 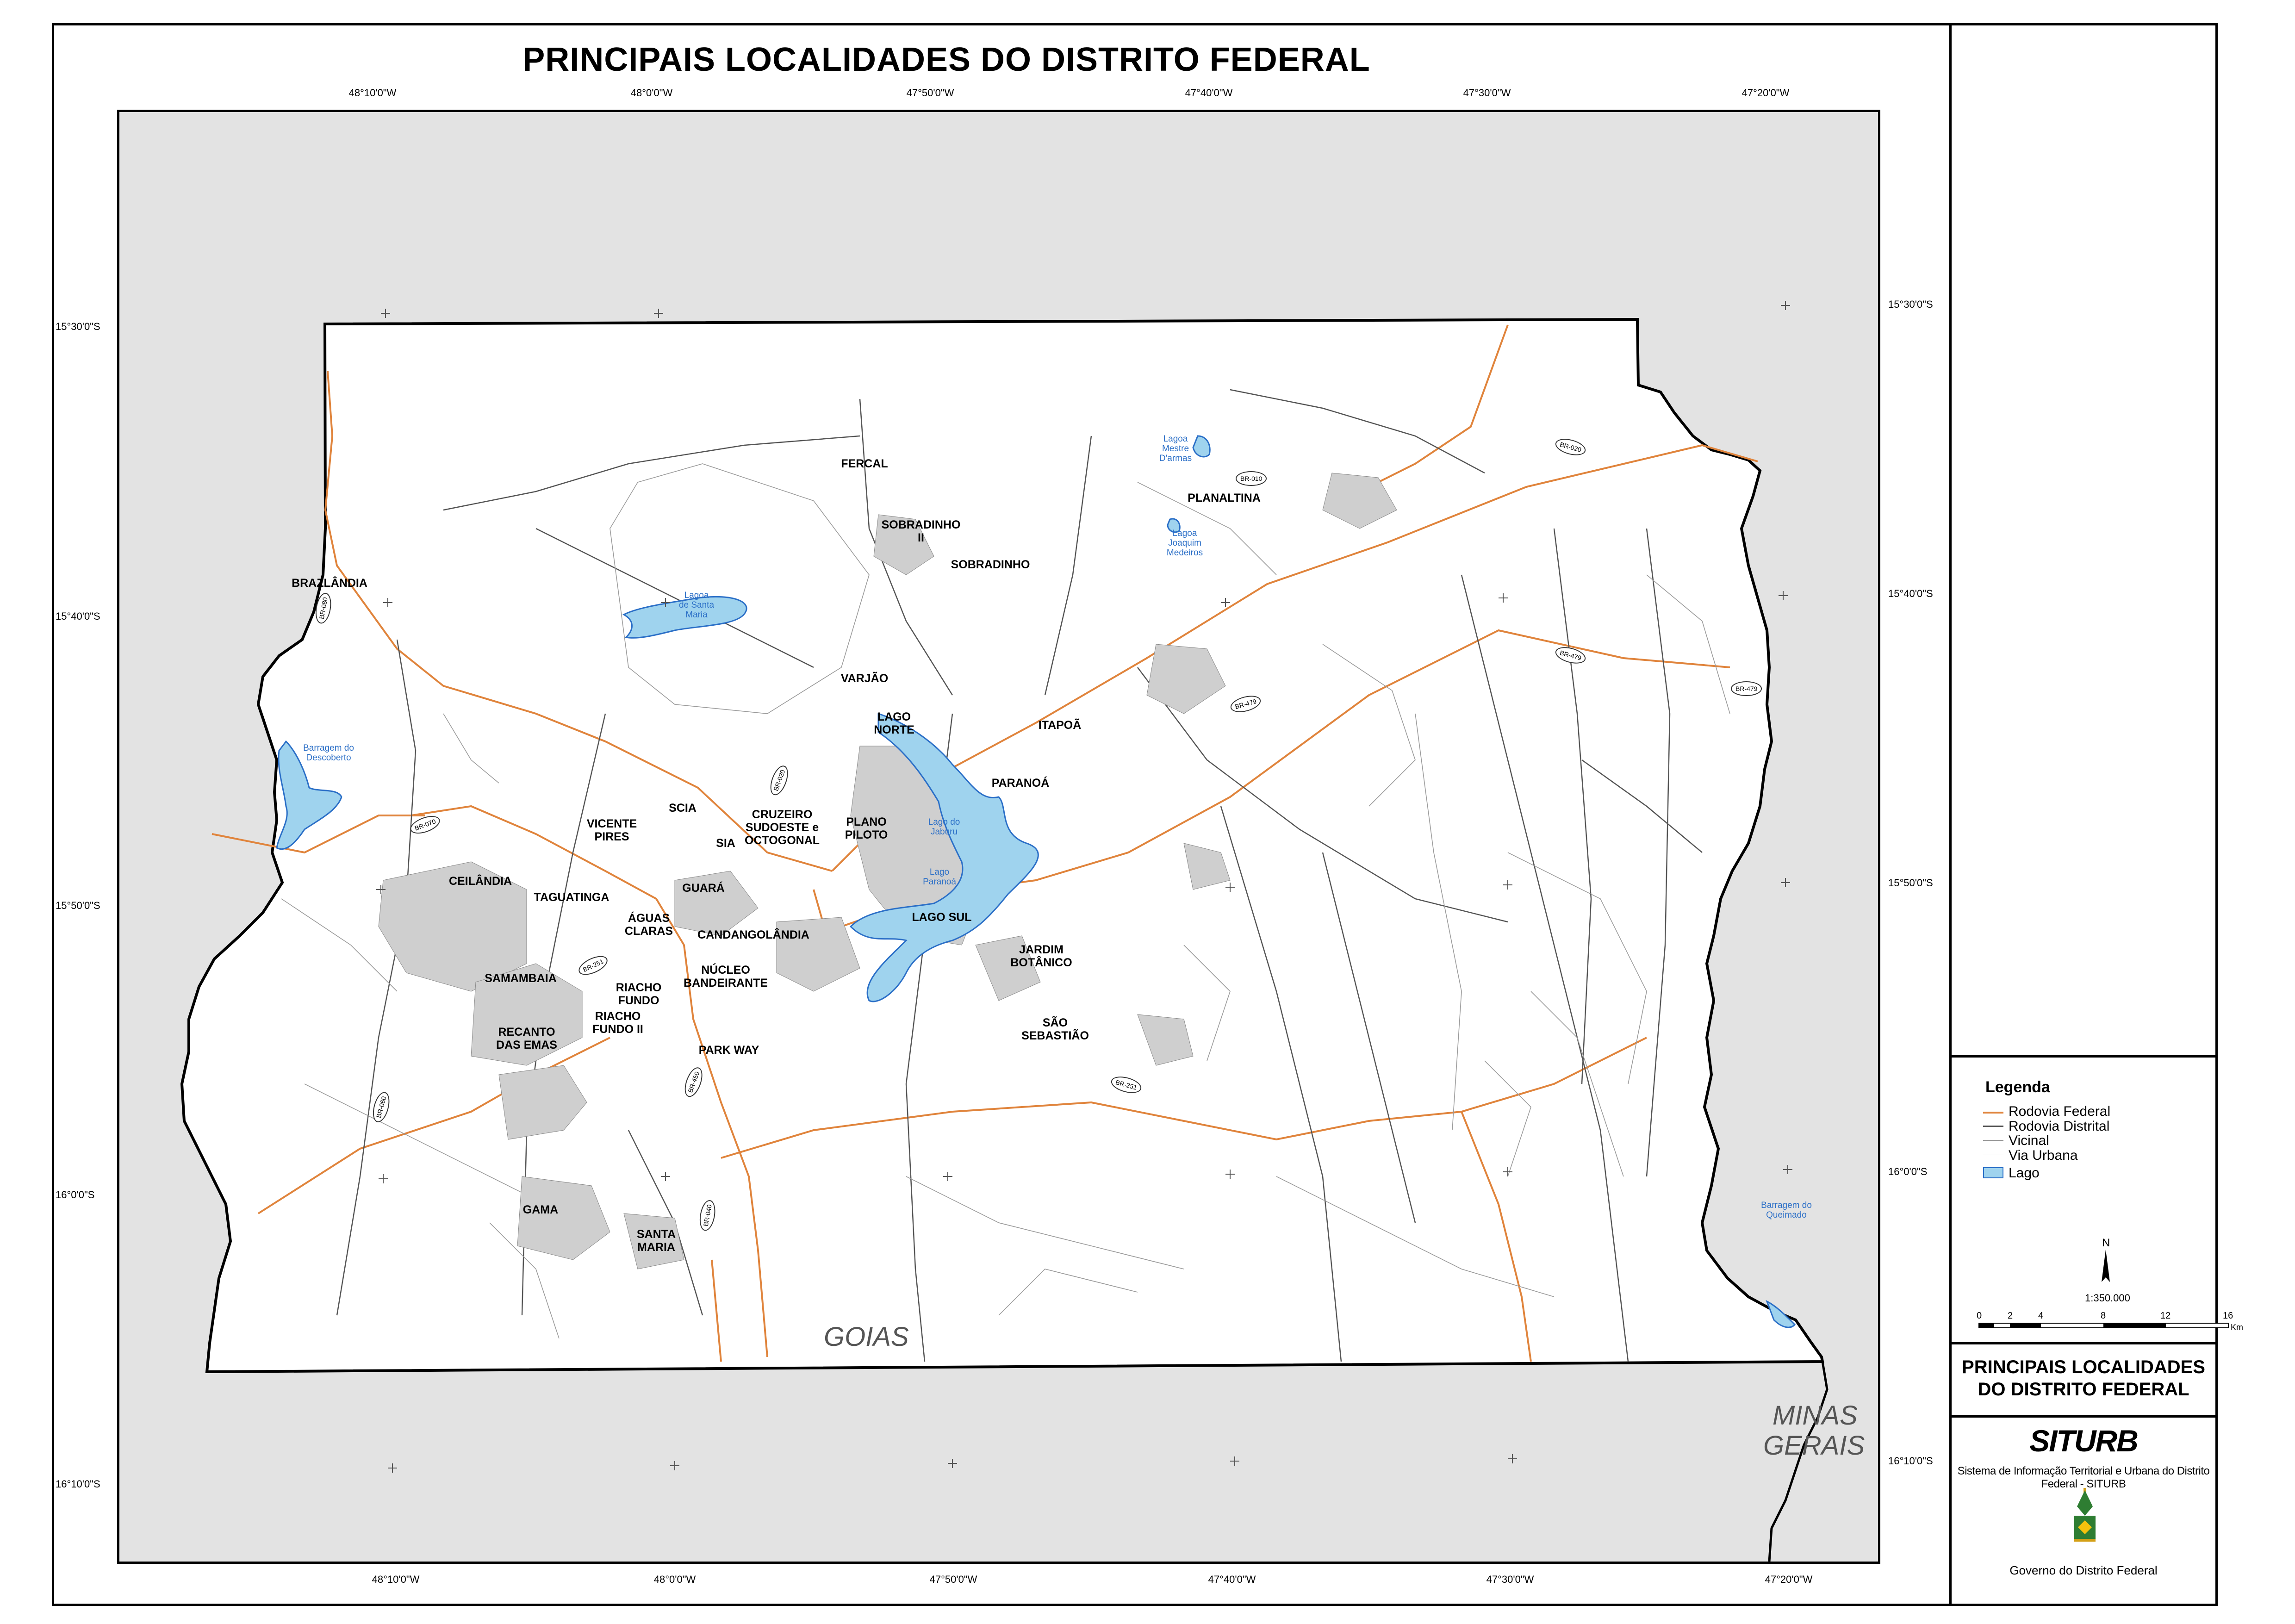 I want to click on place-label: VICENTE PIRES, so click(x=611, y=830).